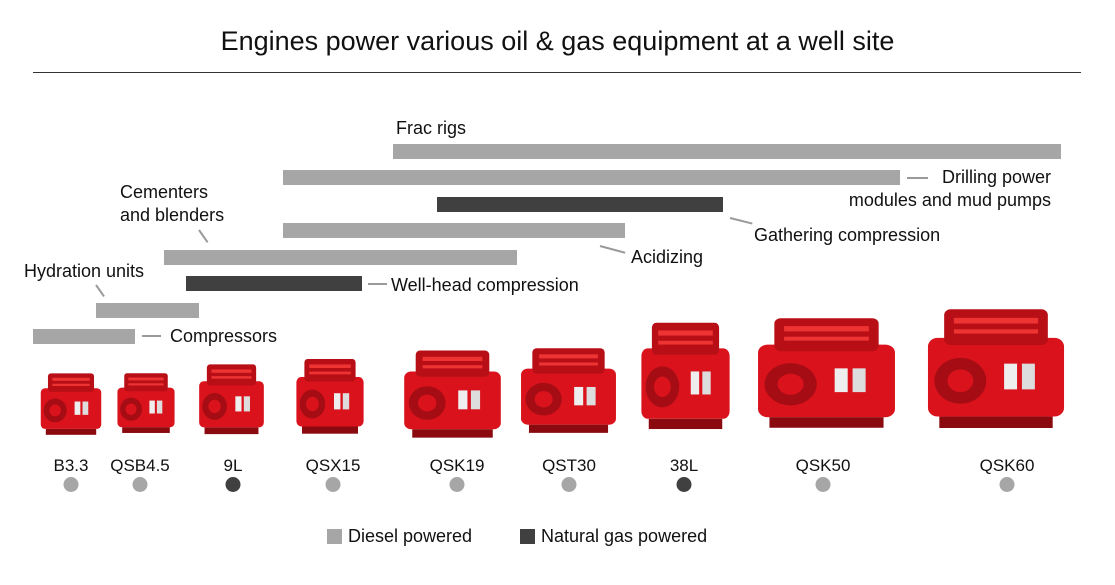 Image resolution: width=1115 pixels, height=585 pixels. What do you see at coordinates (410, 536) in the screenshot?
I see `legend-label-diesel: Diesel powered` at bounding box center [410, 536].